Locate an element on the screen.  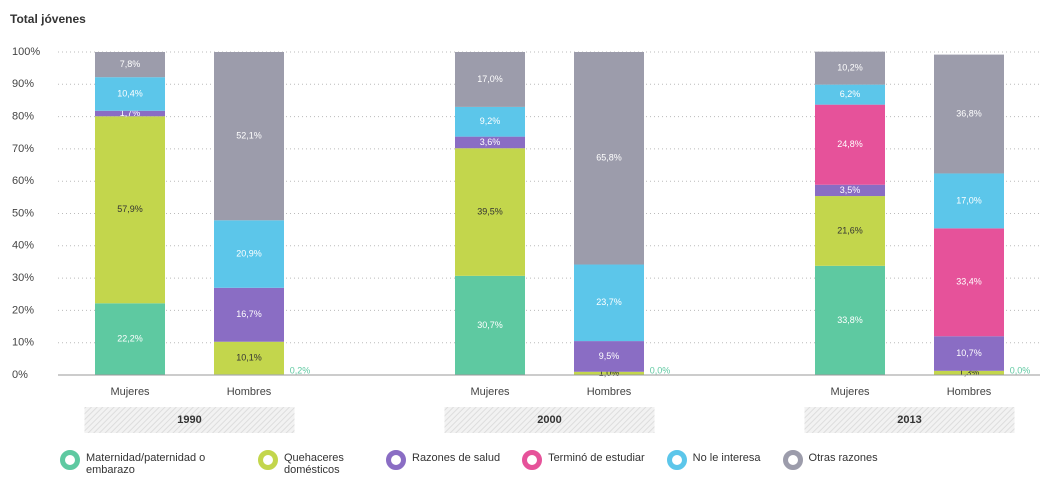
data-label: 1,7% is located at coordinates (130, 113).